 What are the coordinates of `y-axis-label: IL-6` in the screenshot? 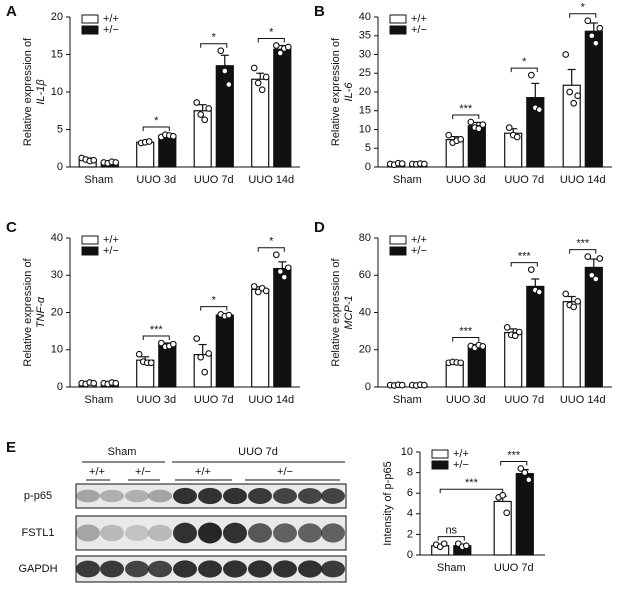 It's located at (349, 92).